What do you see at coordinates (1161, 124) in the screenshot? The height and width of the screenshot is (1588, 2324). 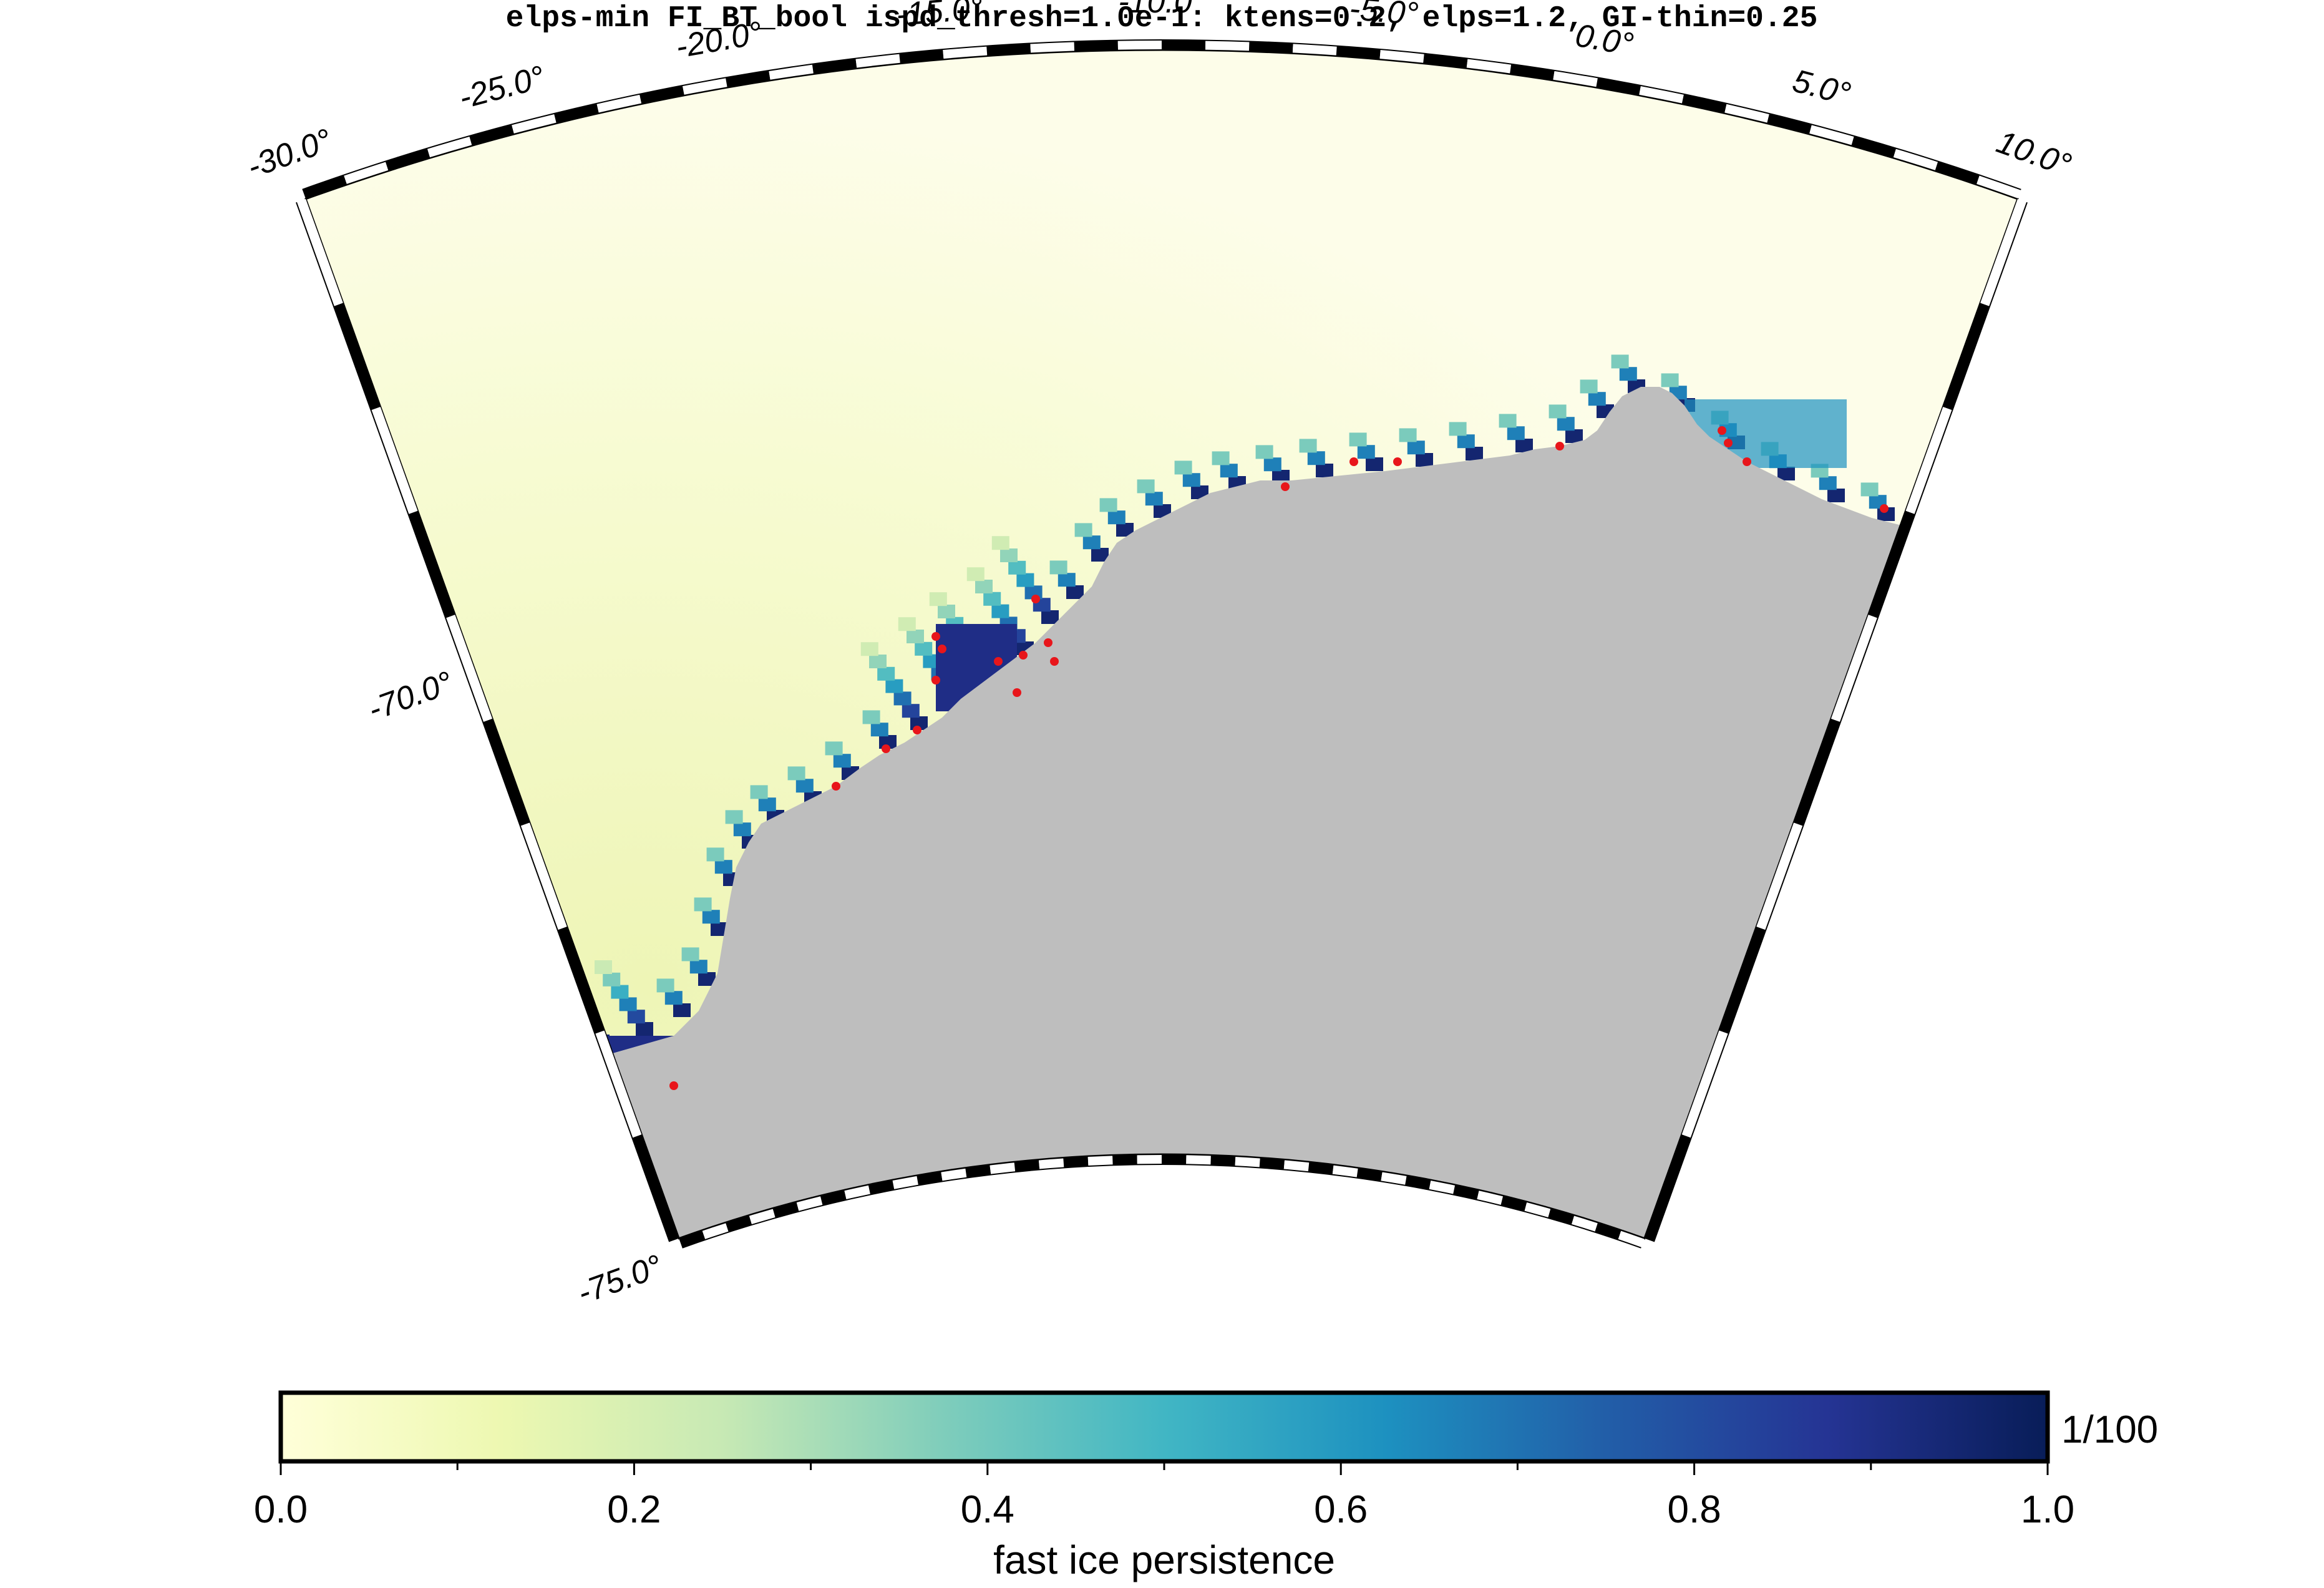 I see `frame-arc-line` at bounding box center [1161, 124].